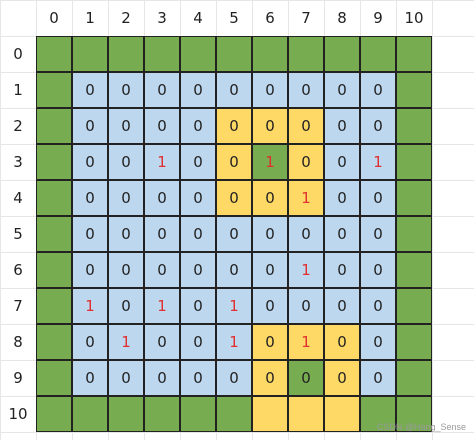 The width and height of the screenshot is (474, 440). What do you see at coordinates (378, 18) in the screenshot?
I see `column-header: 9` at bounding box center [378, 18].